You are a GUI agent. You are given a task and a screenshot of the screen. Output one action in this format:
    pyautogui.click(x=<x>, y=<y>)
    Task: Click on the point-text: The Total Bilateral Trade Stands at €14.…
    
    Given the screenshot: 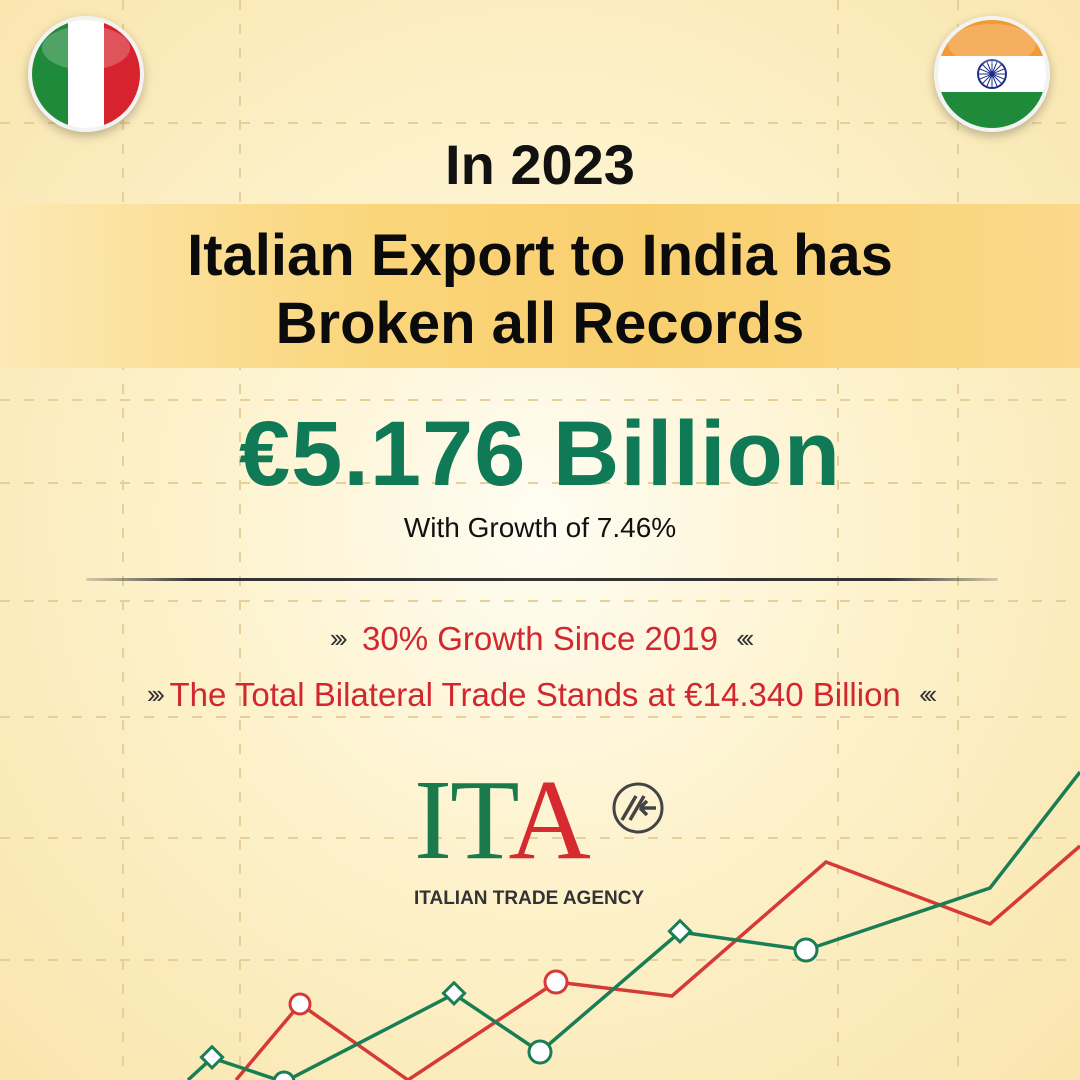 What is the action you would take?
    pyautogui.click(x=535, y=694)
    